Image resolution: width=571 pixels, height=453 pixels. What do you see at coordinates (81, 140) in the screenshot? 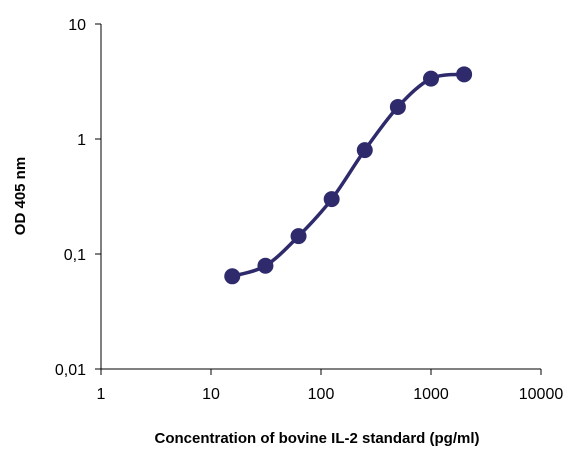
I see `y-tick-label: 1` at bounding box center [81, 140].